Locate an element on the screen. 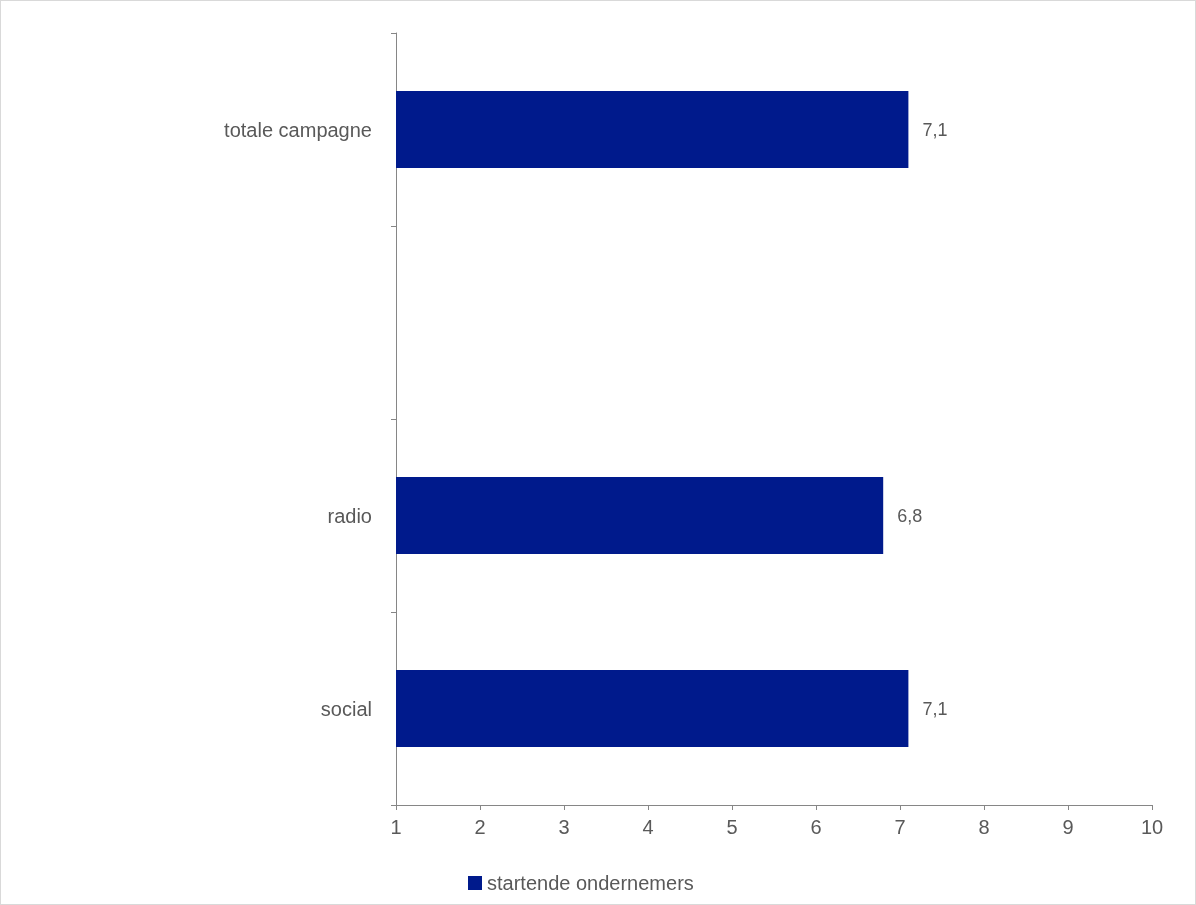  y-tick-label: totale campagne is located at coordinates (298, 129).